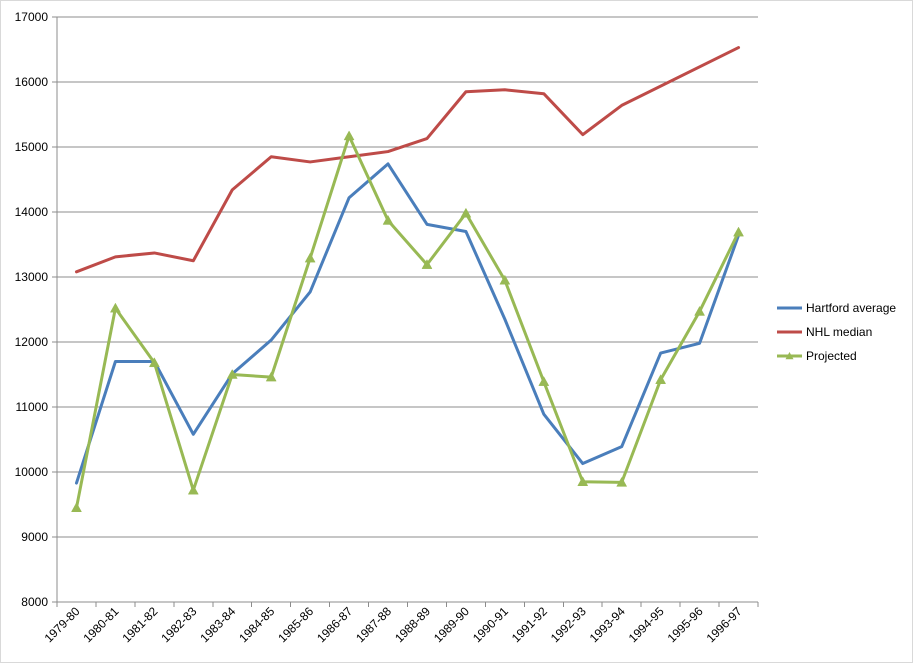  I want to click on x-tick-label: 1993-94, so click(607, 624).